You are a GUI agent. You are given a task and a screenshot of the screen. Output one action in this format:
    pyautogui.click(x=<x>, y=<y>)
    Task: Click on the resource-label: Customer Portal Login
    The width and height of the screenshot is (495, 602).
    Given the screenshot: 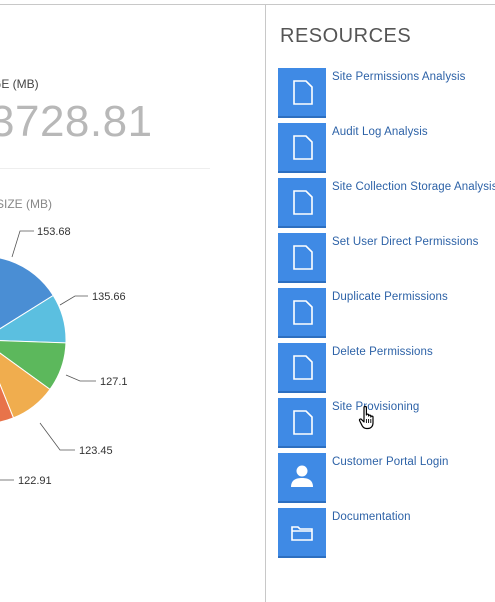 What is the action you would take?
    pyautogui.click(x=390, y=462)
    